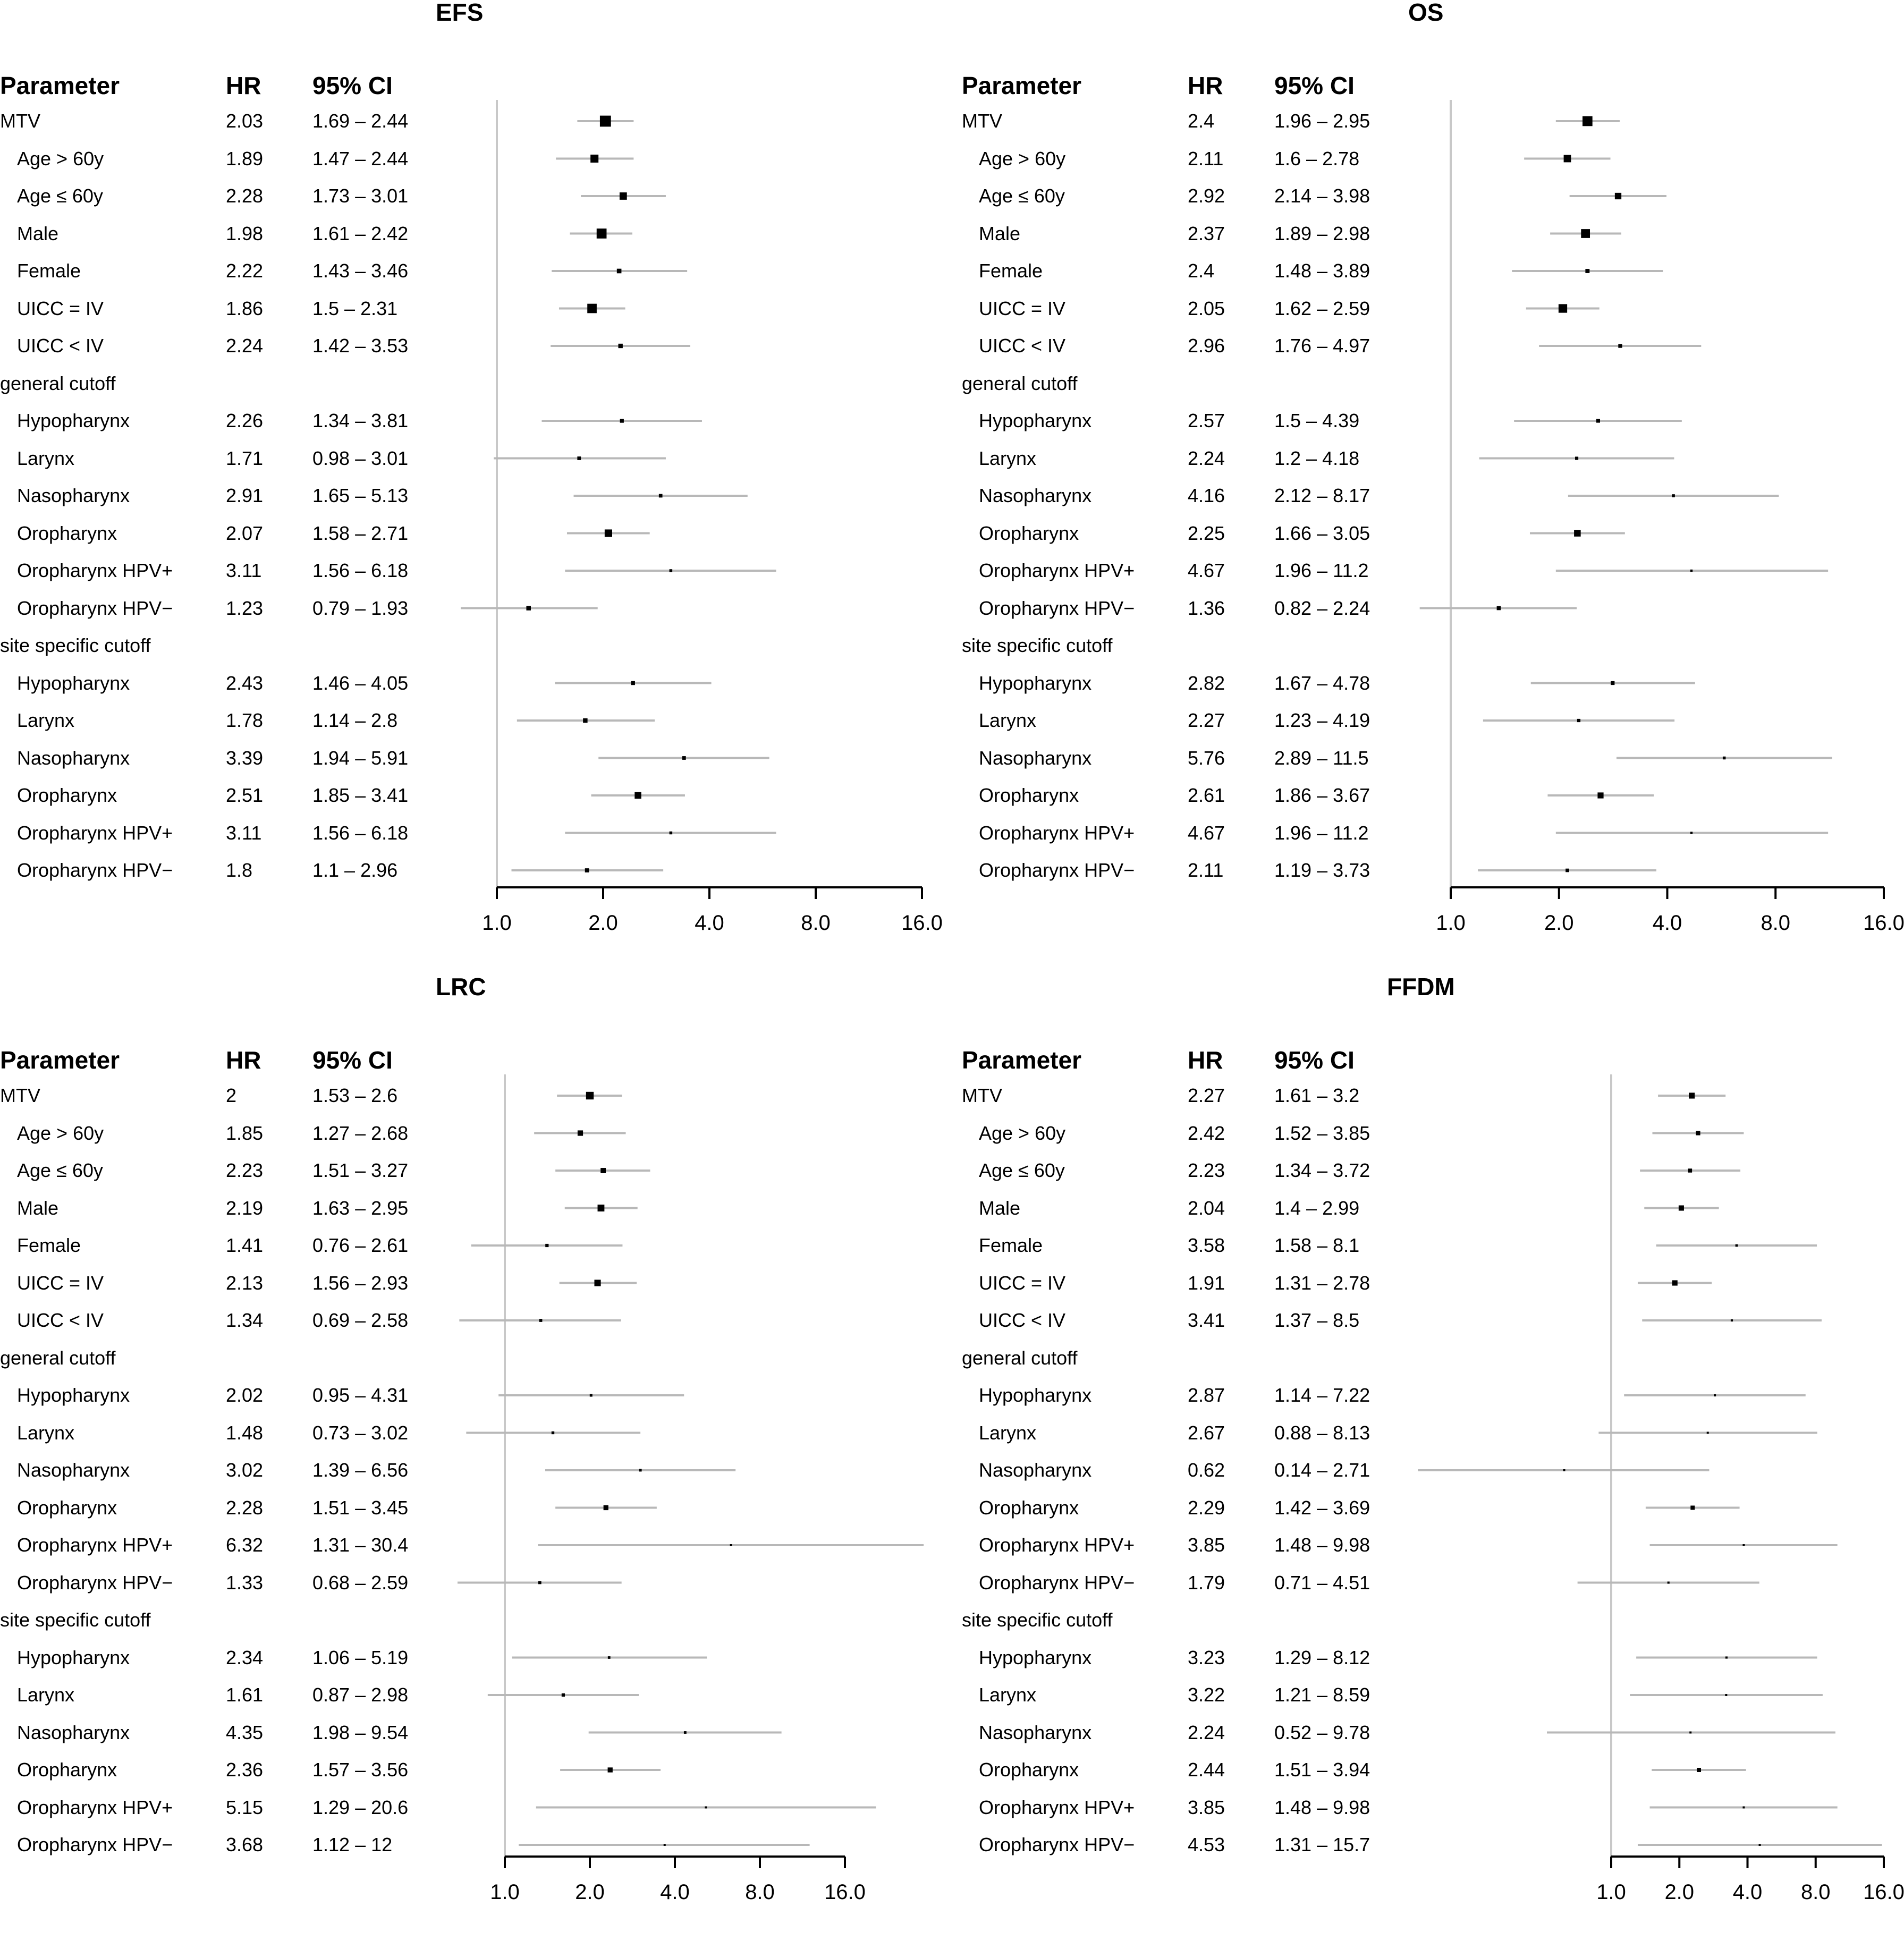 The image size is (1904, 1949). Describe the element at coordinates (1321, 832) in the screenshot. I see `ci-value: 1.96 – 11.2` at that location.